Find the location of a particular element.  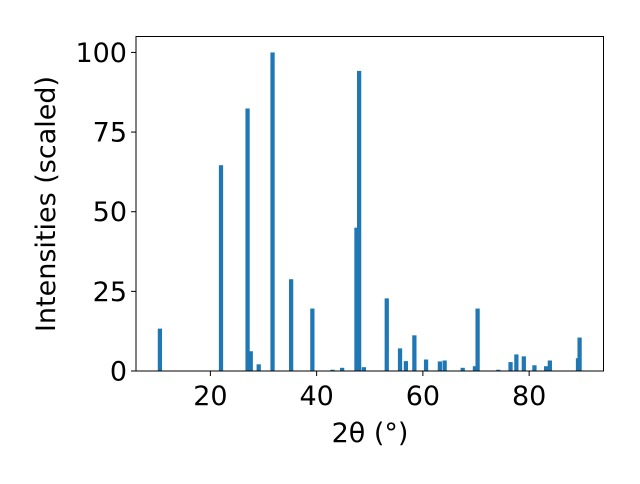

x-axis-ticks: 20 40 60 80 is located at coordinates (369, 391).